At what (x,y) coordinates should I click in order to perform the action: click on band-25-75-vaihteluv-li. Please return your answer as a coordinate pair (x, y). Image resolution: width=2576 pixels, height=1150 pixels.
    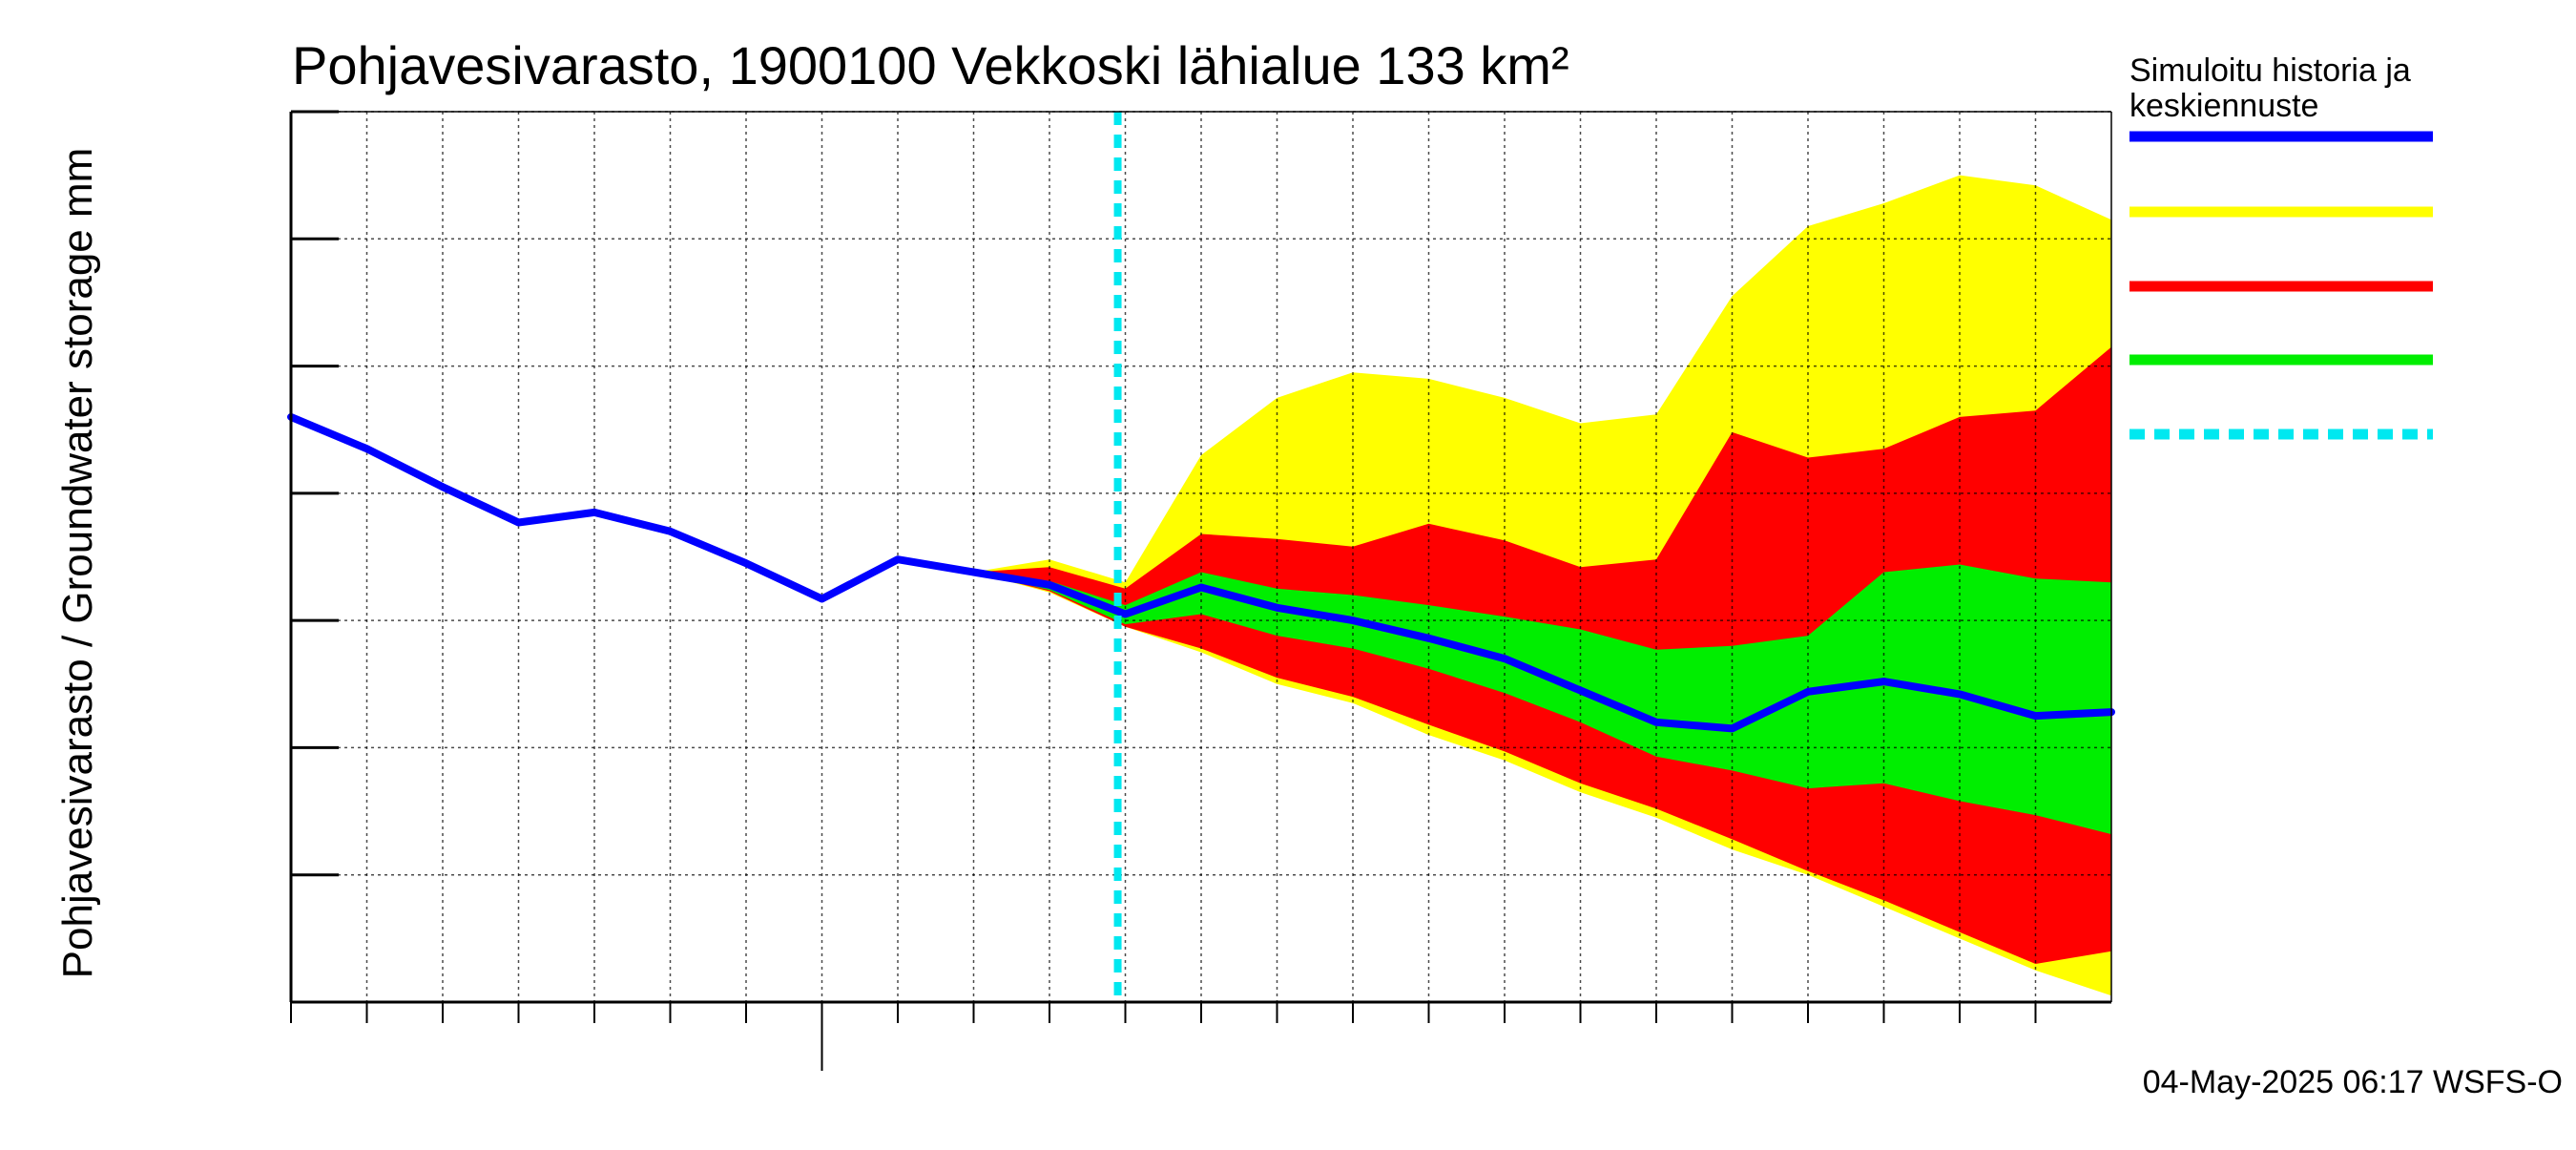
    Looking at the image, I should click on (1542, 699).